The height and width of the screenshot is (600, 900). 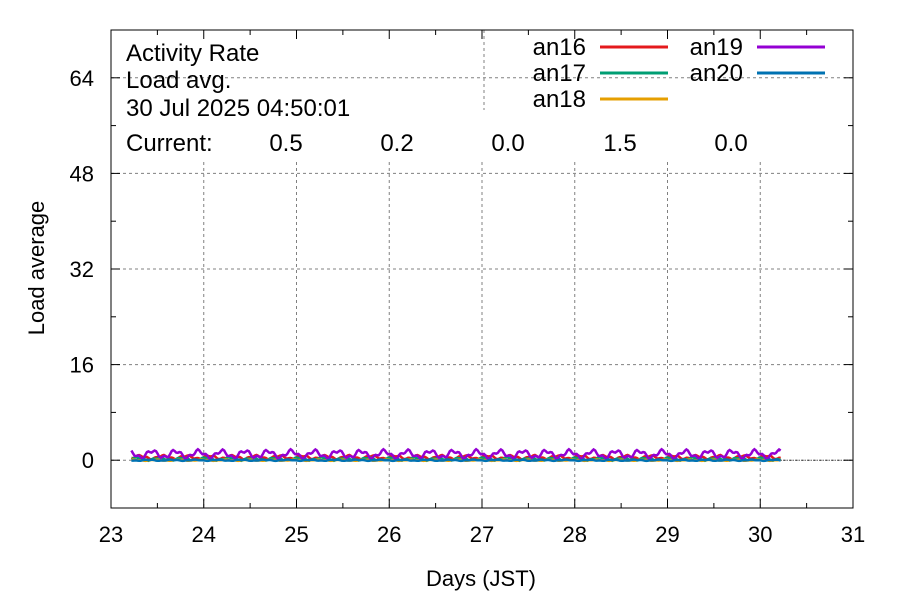 I want to click on series-line-an19, so click(x=456, y=454).